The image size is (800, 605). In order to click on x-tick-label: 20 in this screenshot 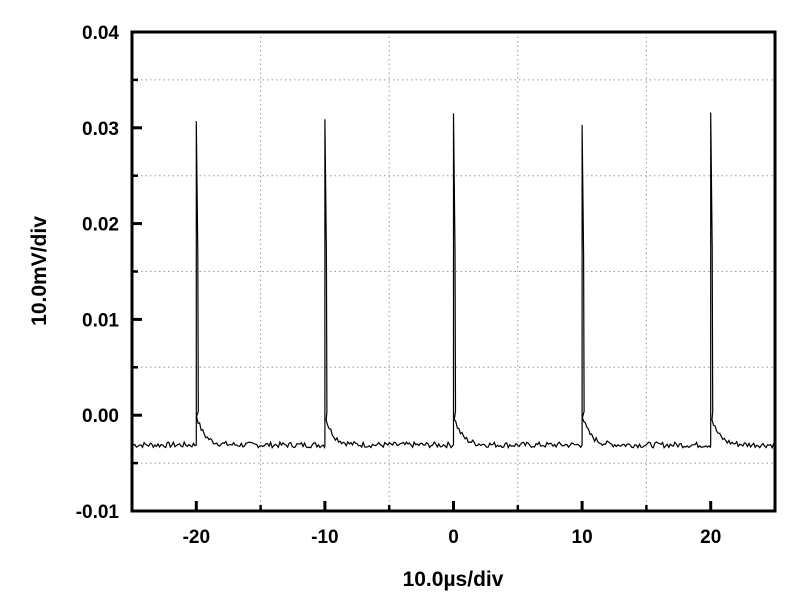, I will do `click(710, 537)`.